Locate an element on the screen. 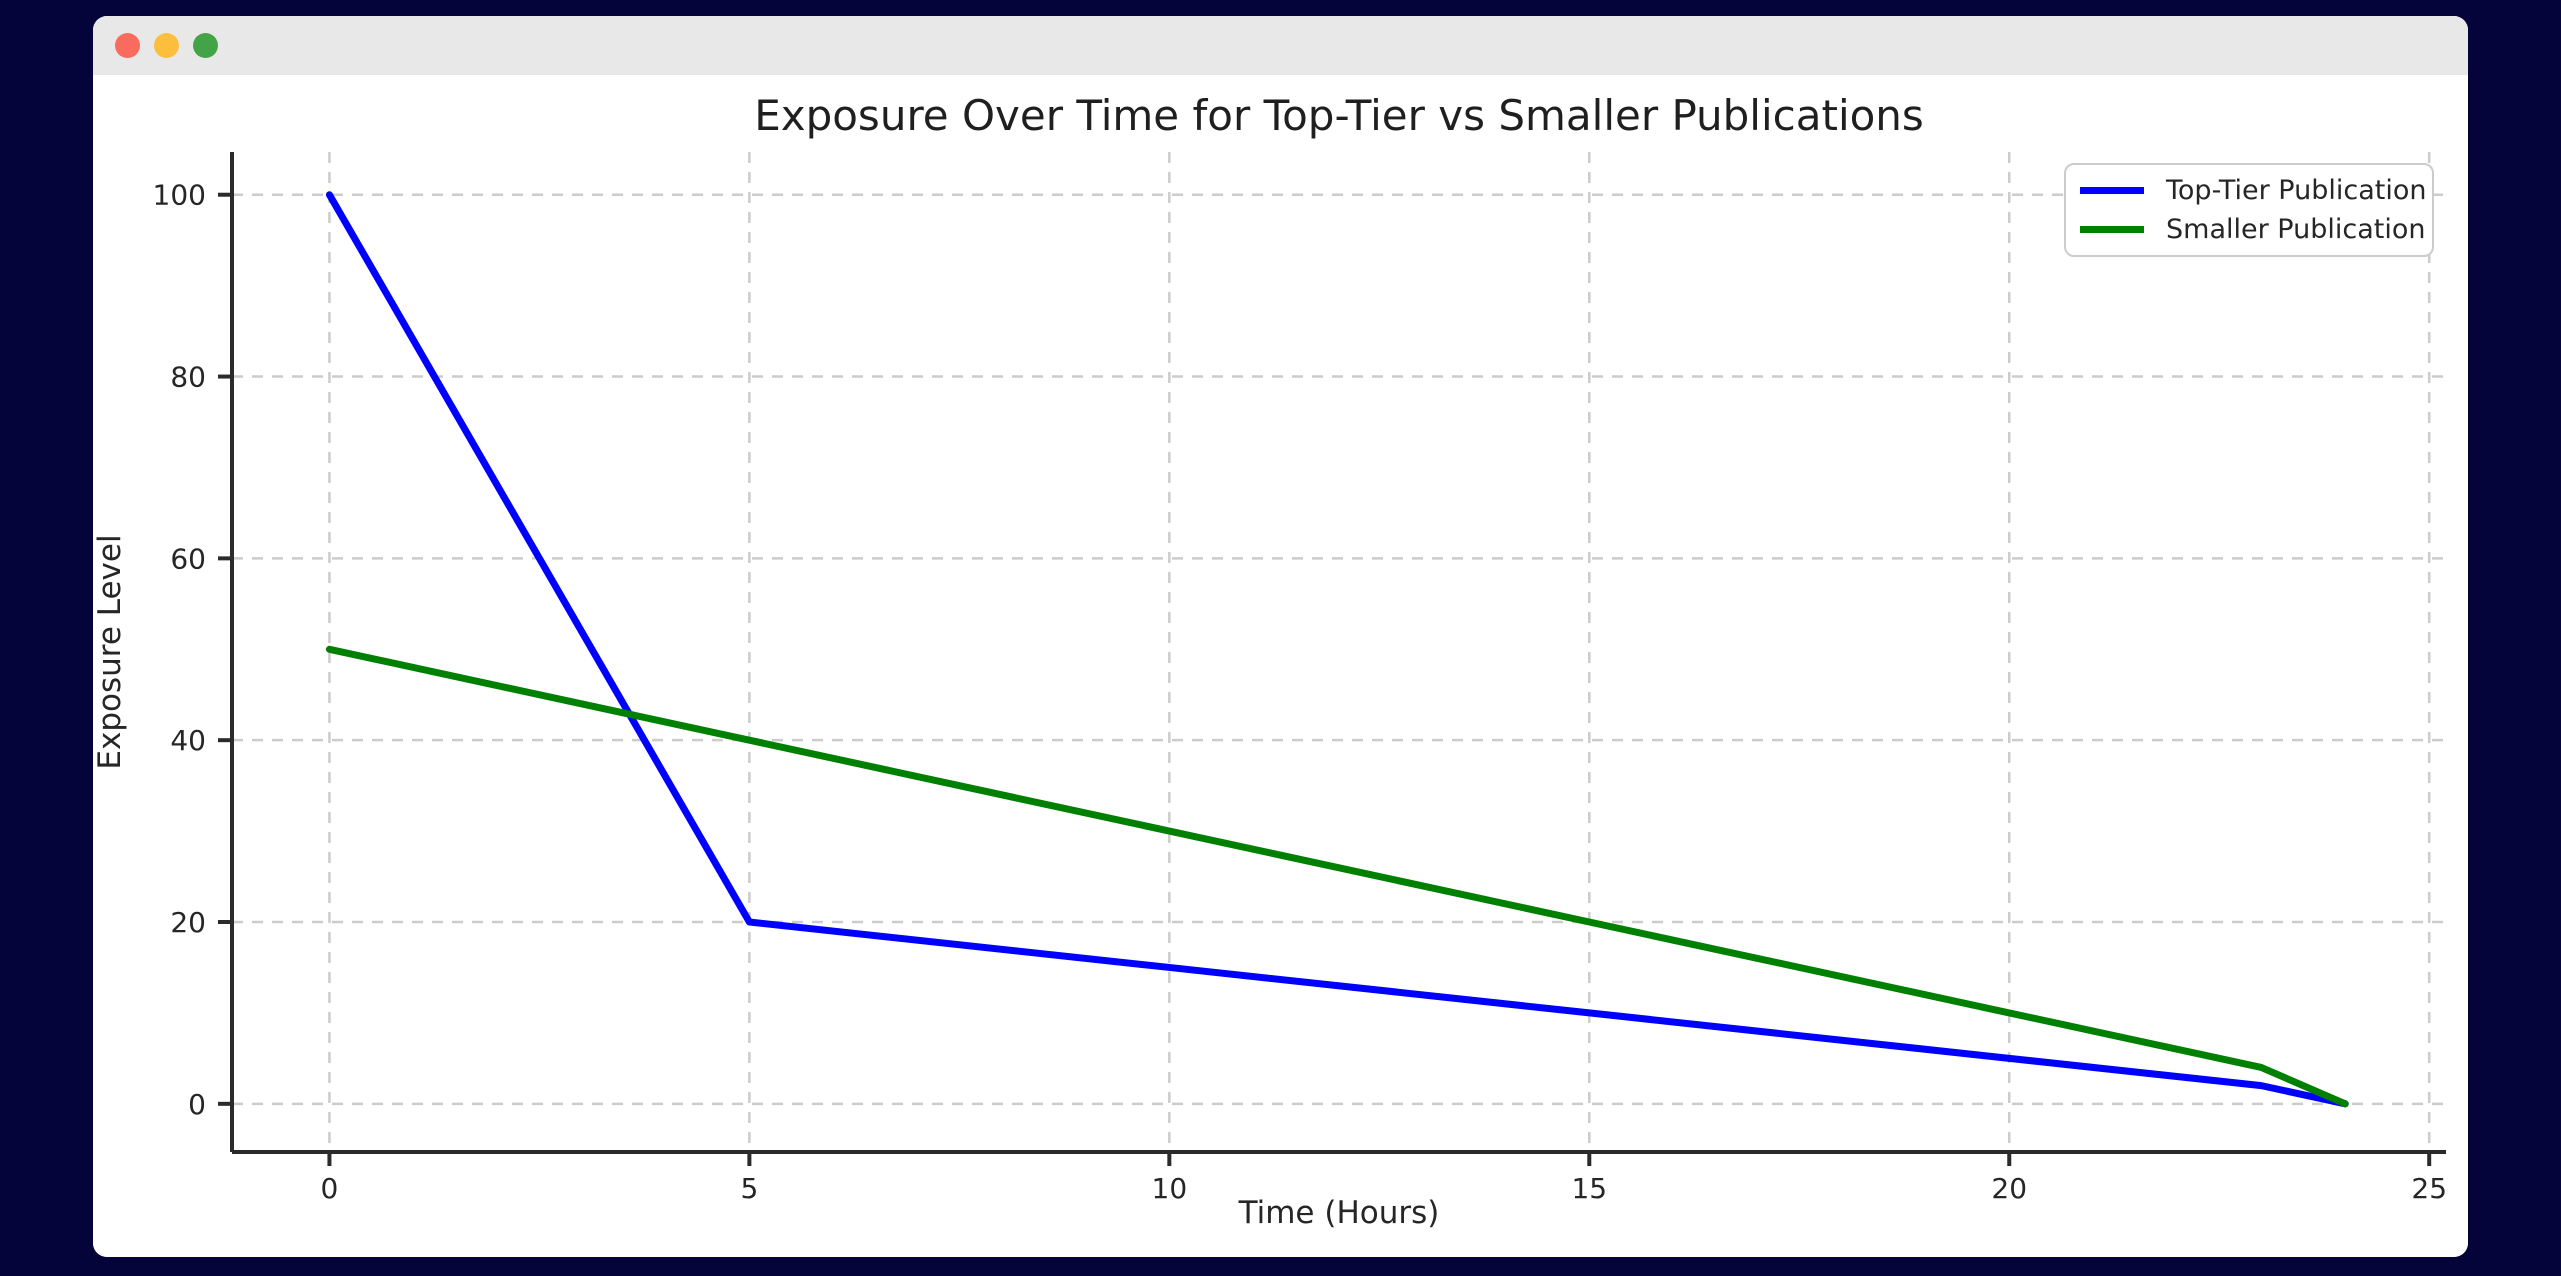 The height and width of the screenshot is (1276, 2561). y-tick-label: 20 is located at coordinates (188, 922).